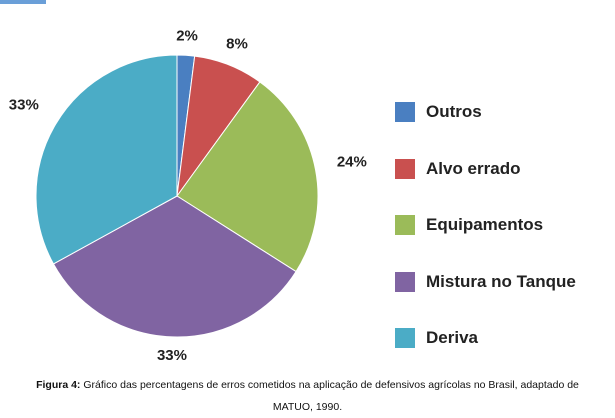 This screenshot has height=418, width=615. I want to click on legend-item-equipamentos: Equipamentos, so click(485, 225).